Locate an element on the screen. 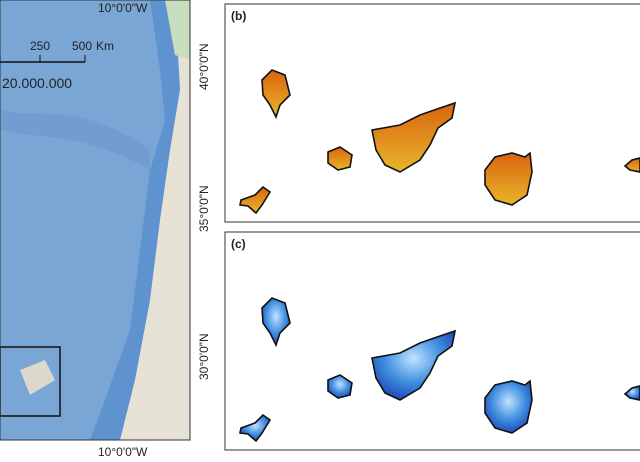  lat-label: 35°0'0"N is located at coordinates (204, 208).